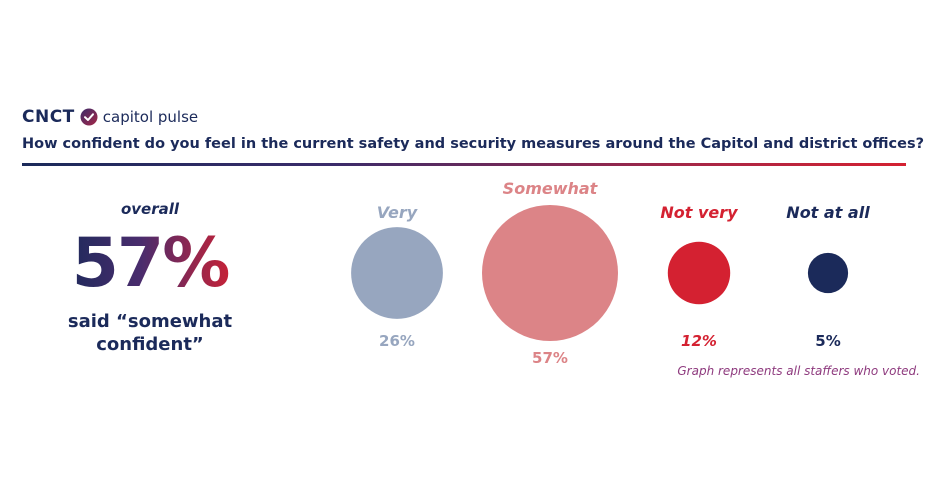 This screenshot has height=486, width=928. I want to click on value-label-somewhat: 57%, so click(550, 358).